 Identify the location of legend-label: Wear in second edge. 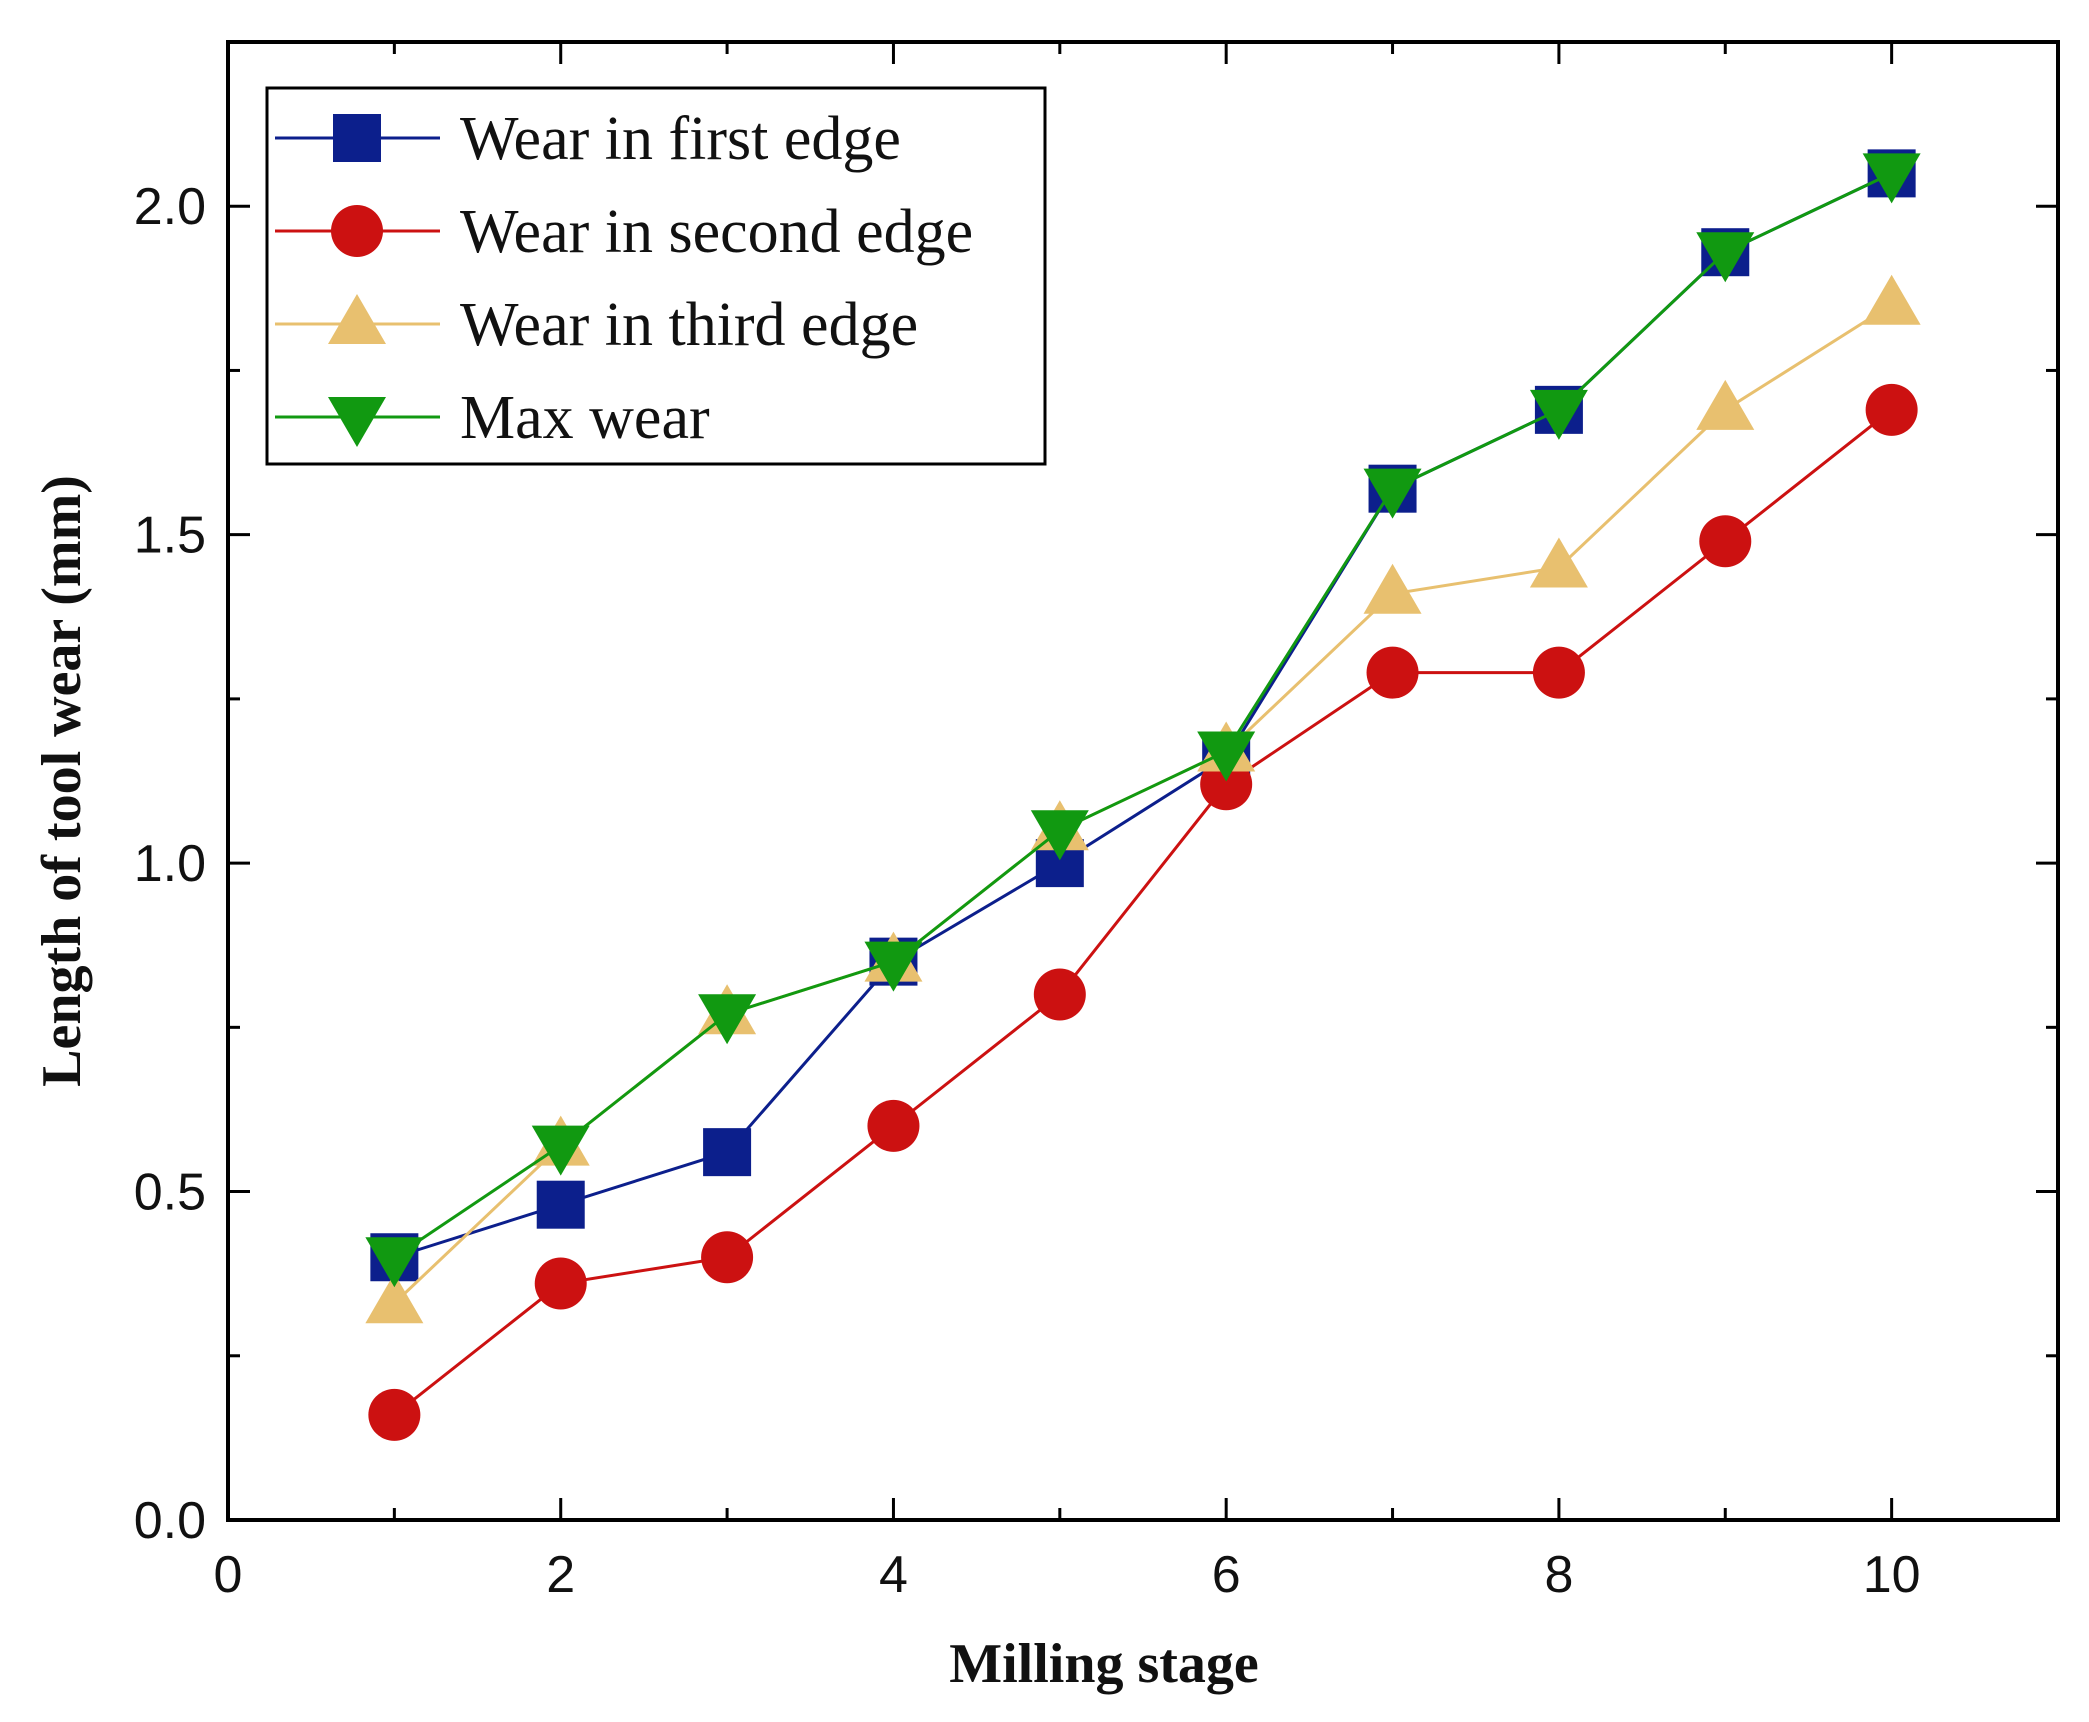
(716, 232).